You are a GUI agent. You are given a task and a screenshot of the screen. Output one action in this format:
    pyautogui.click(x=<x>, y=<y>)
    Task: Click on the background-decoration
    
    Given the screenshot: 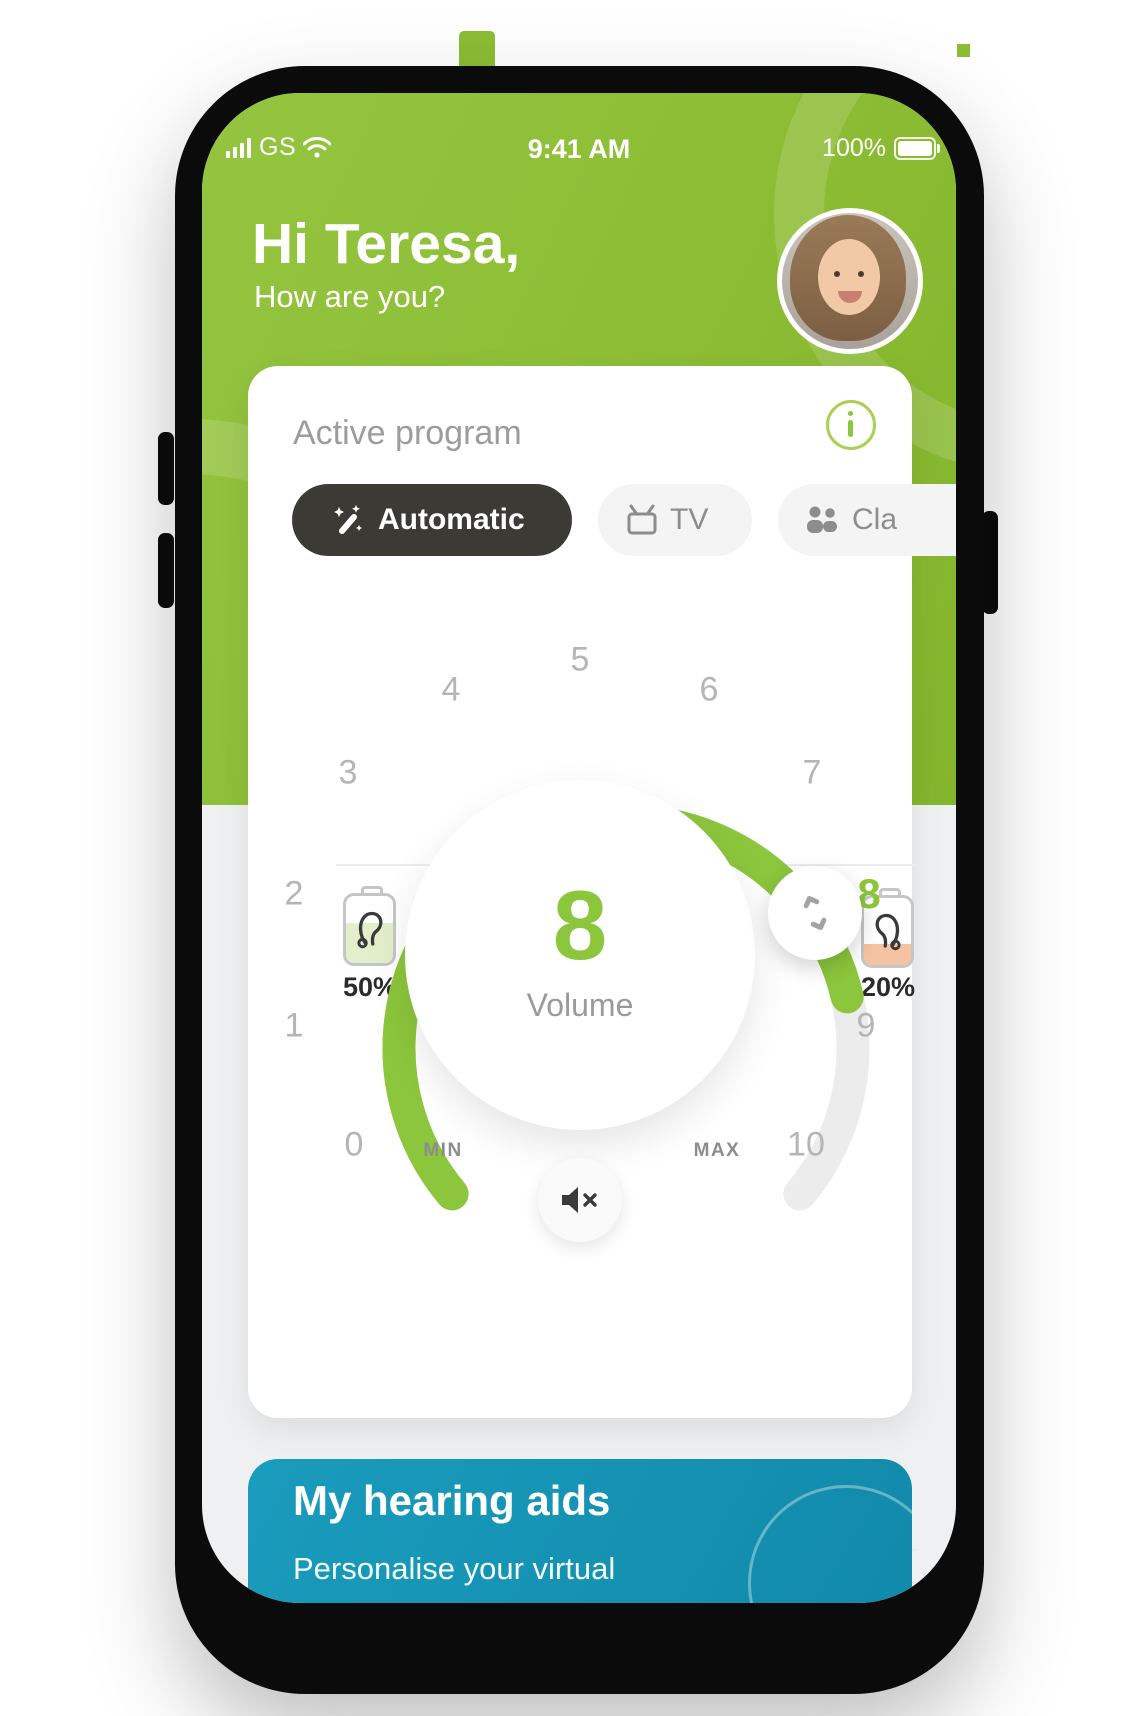 What is the action you would take?
    pyautogui.click(x=963, y=50)
    